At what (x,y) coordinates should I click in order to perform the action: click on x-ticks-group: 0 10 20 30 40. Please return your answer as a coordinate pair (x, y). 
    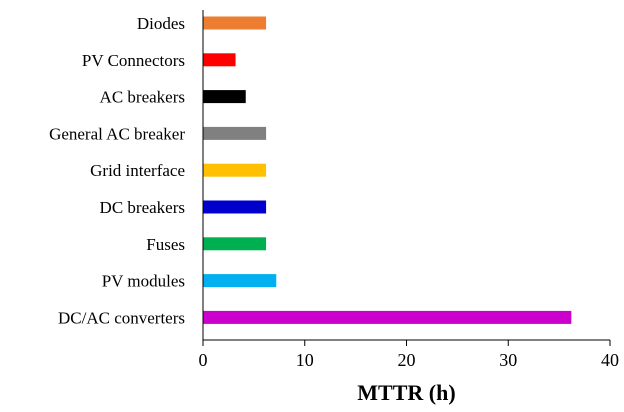
    Looking at the image, I should click on (409, 355).